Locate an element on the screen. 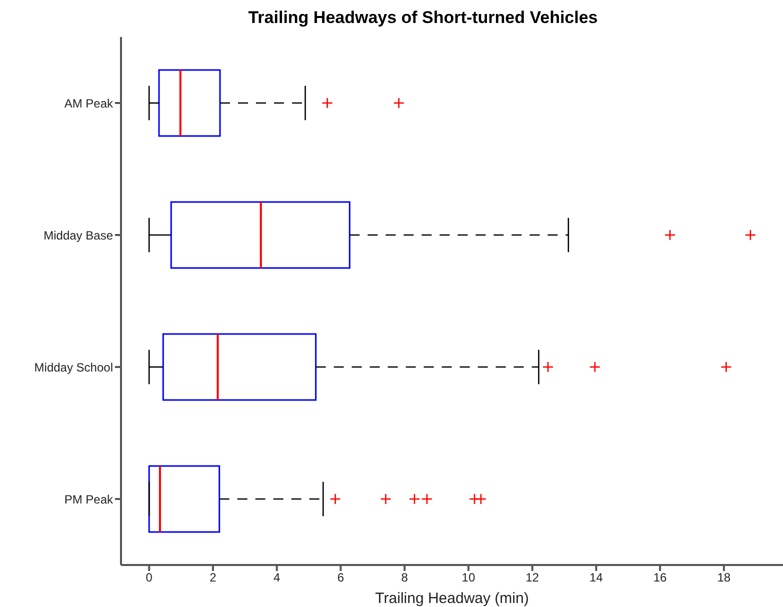  x-tick-label: 0 is located at coordinates (149, 577).